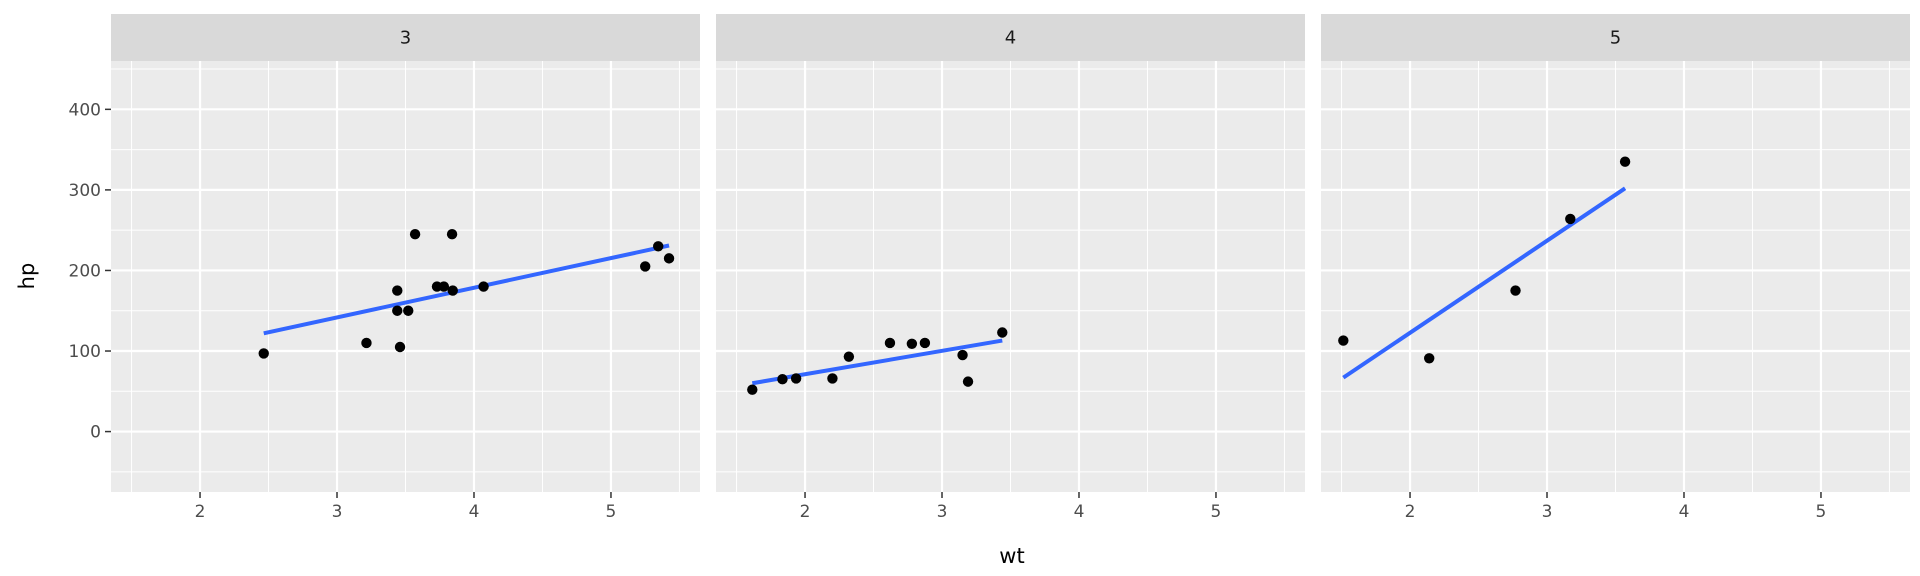 The height and width of the screenshot is (576, 1920). Describe the element at coordinates (95, 433) in the screenshot. I see `y-tick-label: 0` at that location.